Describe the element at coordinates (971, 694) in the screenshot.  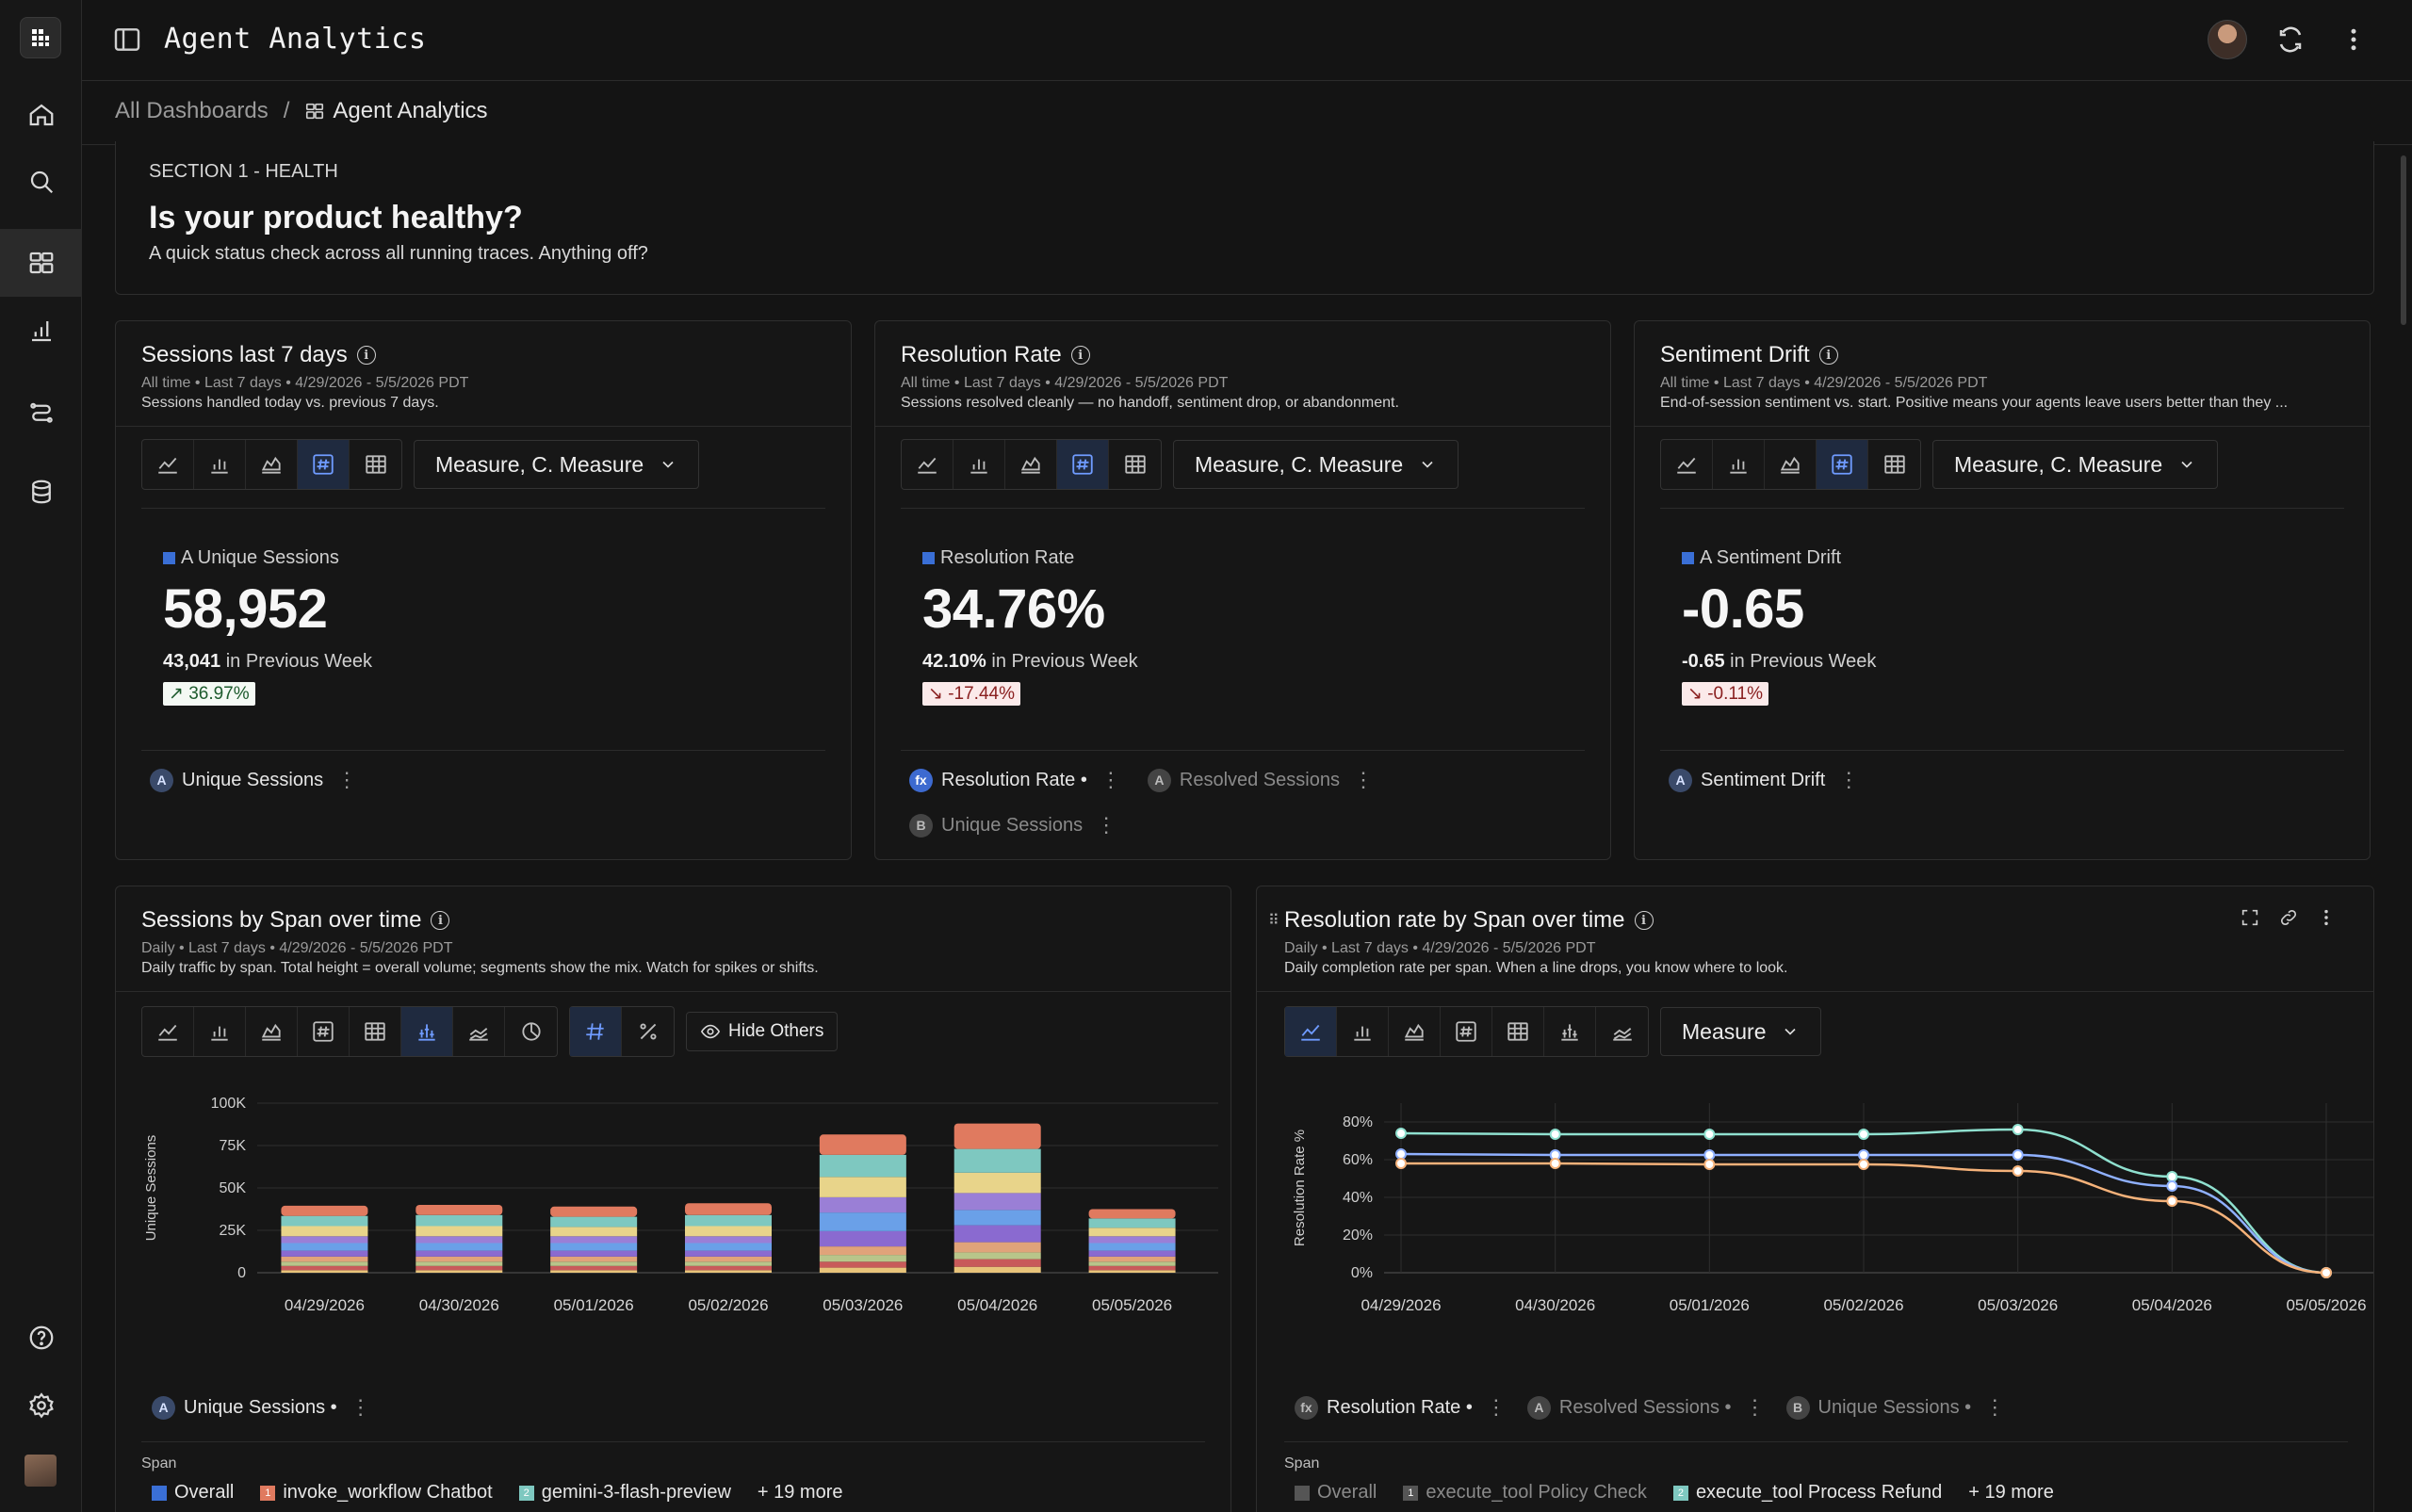
I see `kpi-change-badge: ↘ -17.44%` at that location.